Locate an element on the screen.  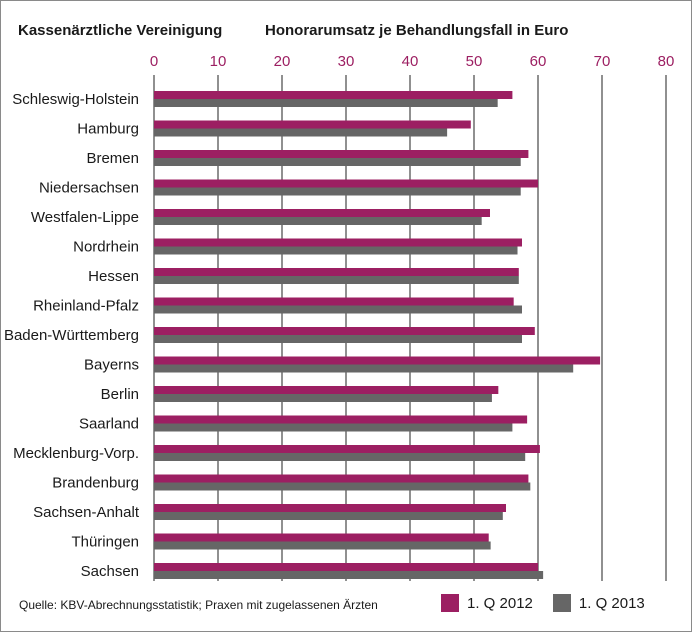
chart-title: Honorarumsatz je Behandlungsfall in Euro is located at coordinates (417, 30).